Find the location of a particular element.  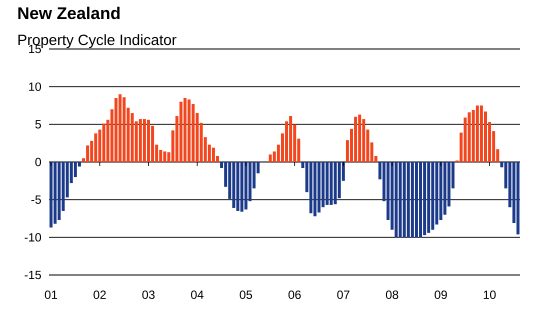

y-tick-label: -5 is located at coordinates (36, 200).